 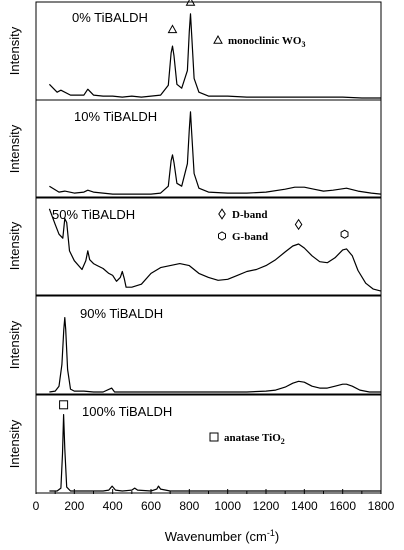 What do you see at coordinates (222, 214) in the screenshot?
I see `diamond-legend-symbol` at bounding box center [222, 214].